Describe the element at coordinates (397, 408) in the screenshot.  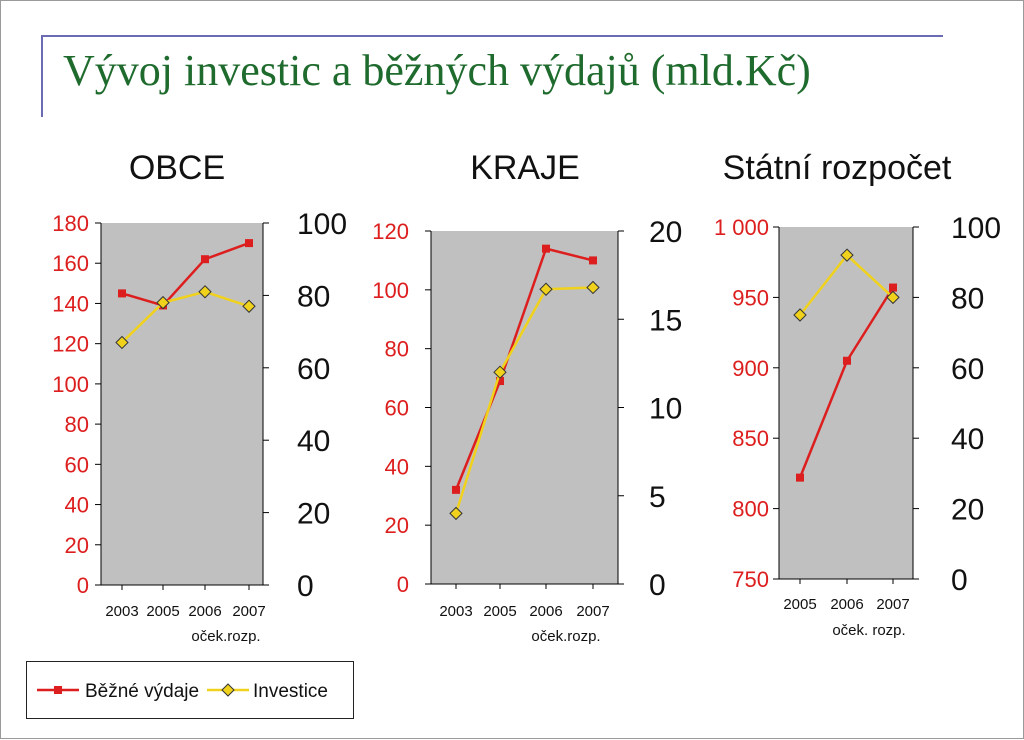
I see `chart-2-left-tick-label: 60` at that location.